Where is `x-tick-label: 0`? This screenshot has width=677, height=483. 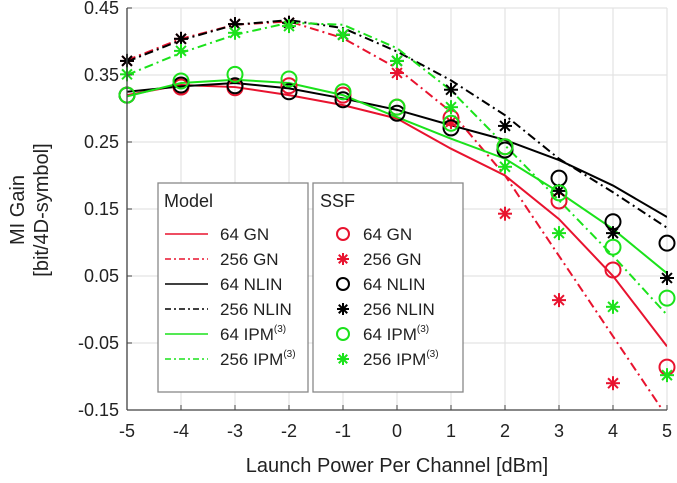 x-tick-label: 0 is located at coordinates (397, 431).